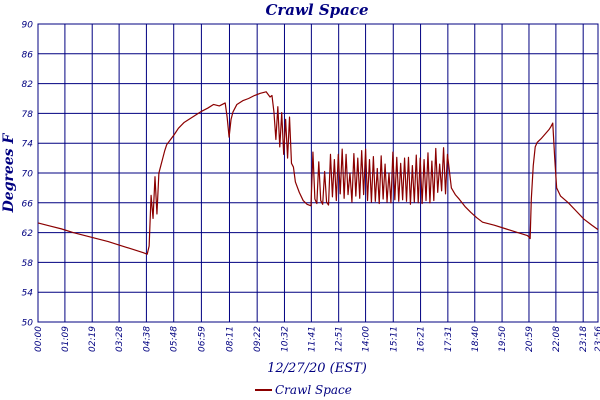 The image size is (600, 400). I want to click on y-axis-label: Degrees F, so click(9, 173).